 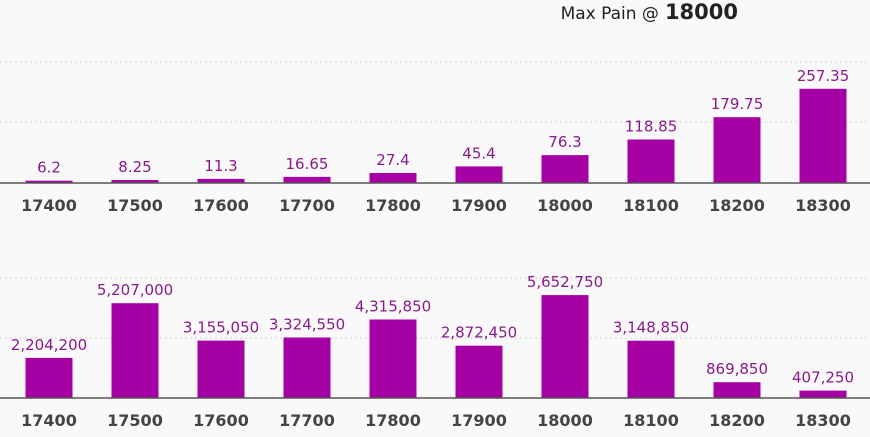 What do you see at coordinates (307, 164) in the screenshot?
I see `data-label-17700: 16.65` at bounding box center [307, 164].